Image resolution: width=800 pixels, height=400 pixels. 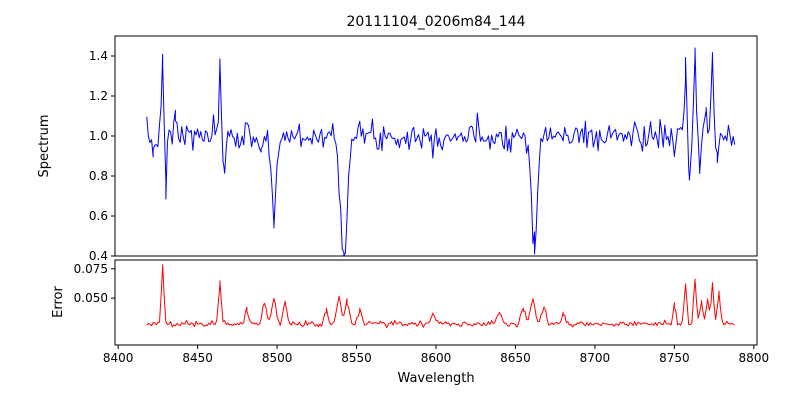 What do you see at coordinates (98, 216) in the screenshot?
I see `spectrum-y-tick-label: 0.6` at bounding box center [98, 216].